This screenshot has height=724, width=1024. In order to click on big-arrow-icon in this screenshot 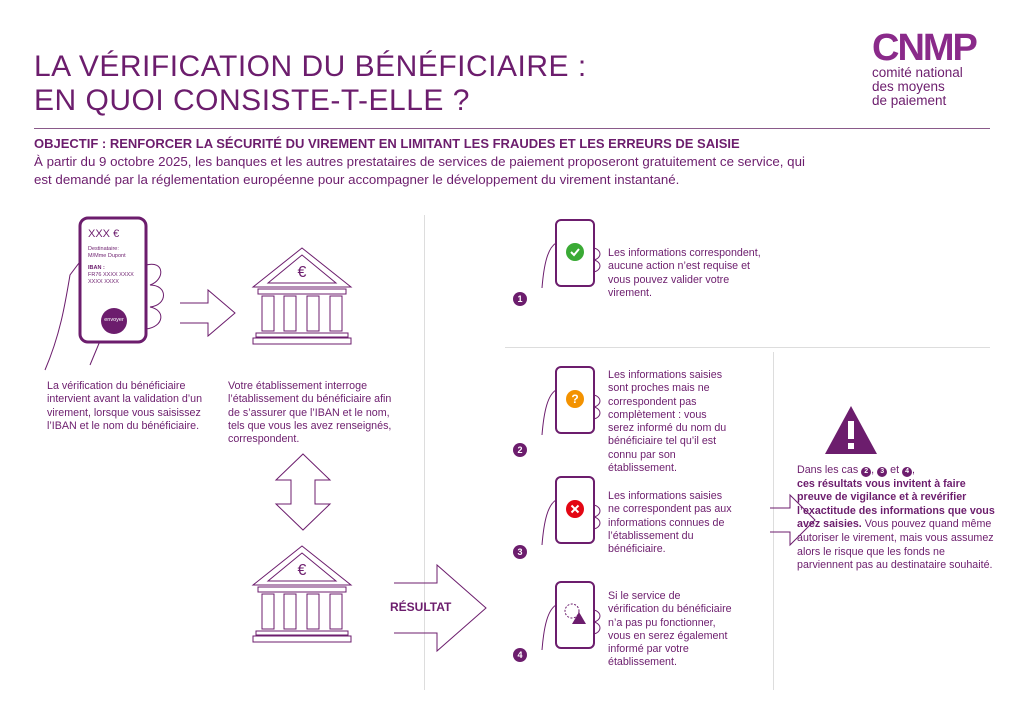, I will do `click(440, 608)`.